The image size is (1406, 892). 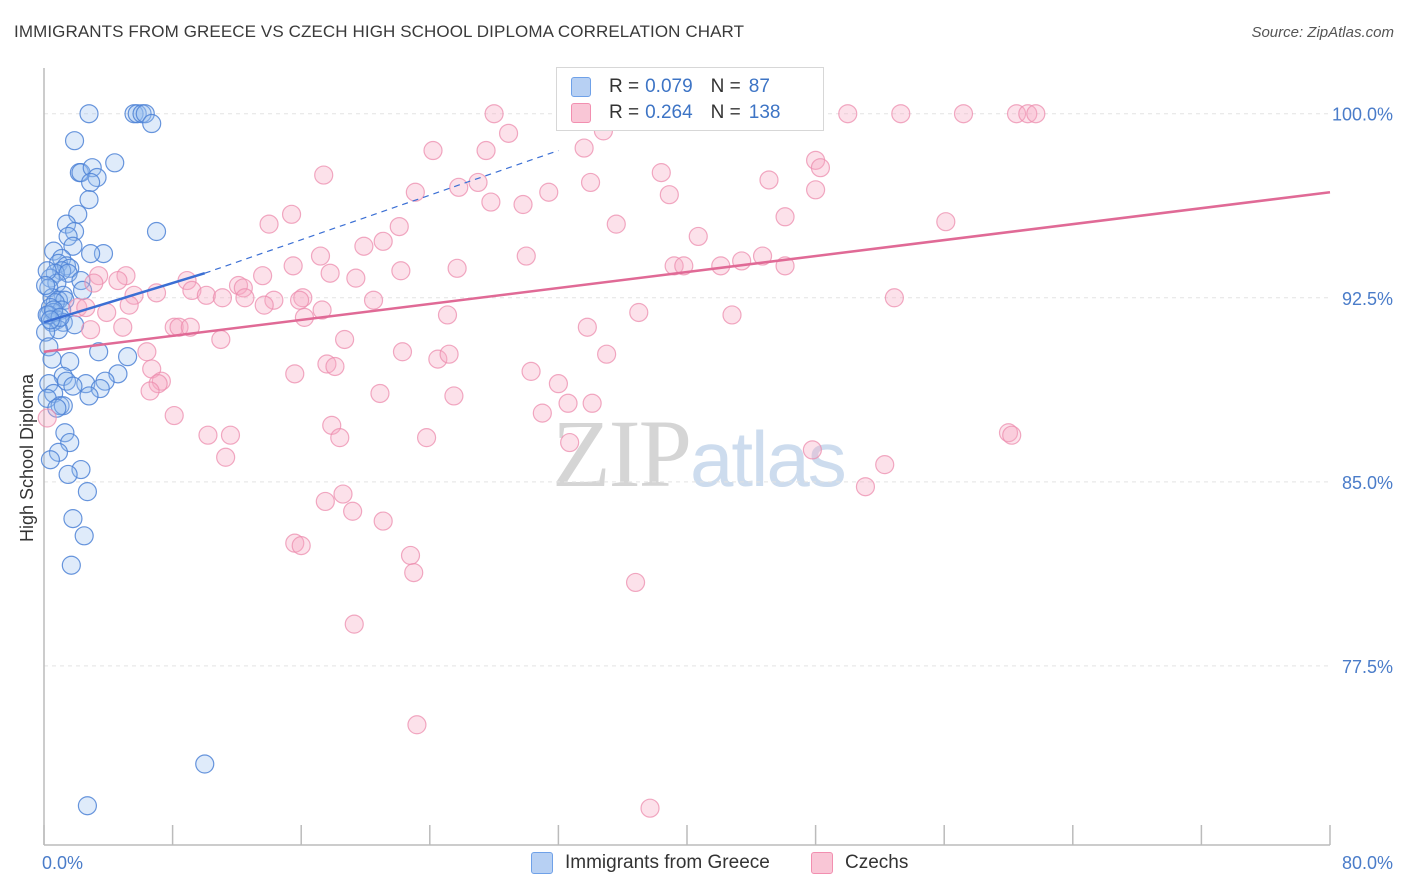 What do you see at coordinates (1367, 299) in the screenshot?
I see `y-tick-label: 92.5%` at bounding box center [1367, 299].